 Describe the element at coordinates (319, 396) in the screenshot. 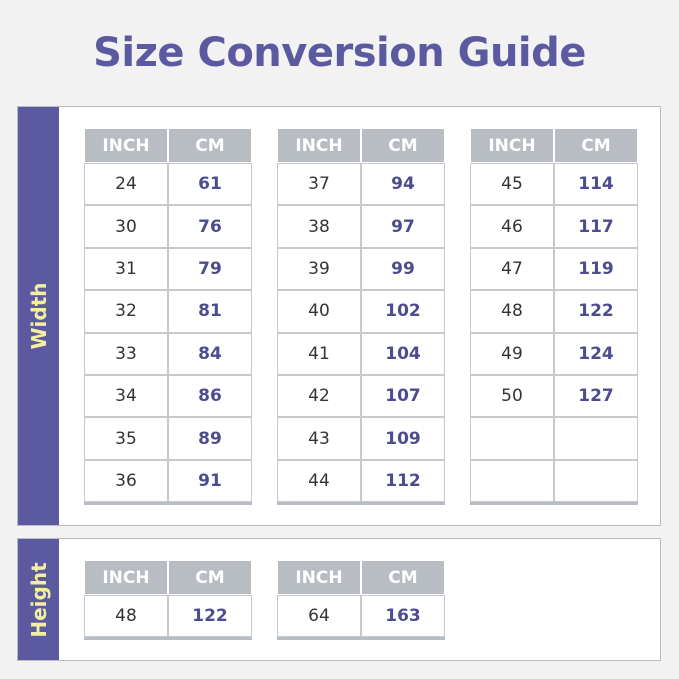

I see `value-cell: 42` at that location.